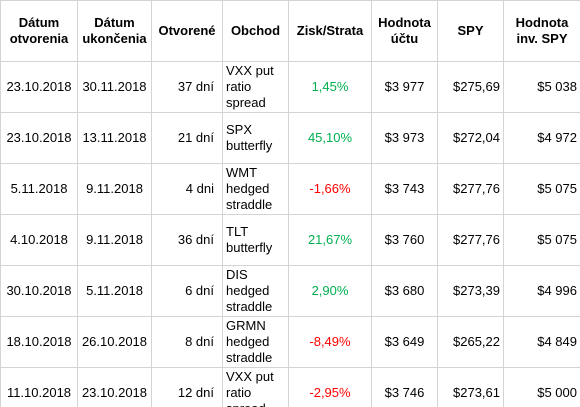 This screenshot has width=580, height=407. Describe the element at coordinates (404, 291) in the screenshot. I see `table-cell: $3 680` at that location.